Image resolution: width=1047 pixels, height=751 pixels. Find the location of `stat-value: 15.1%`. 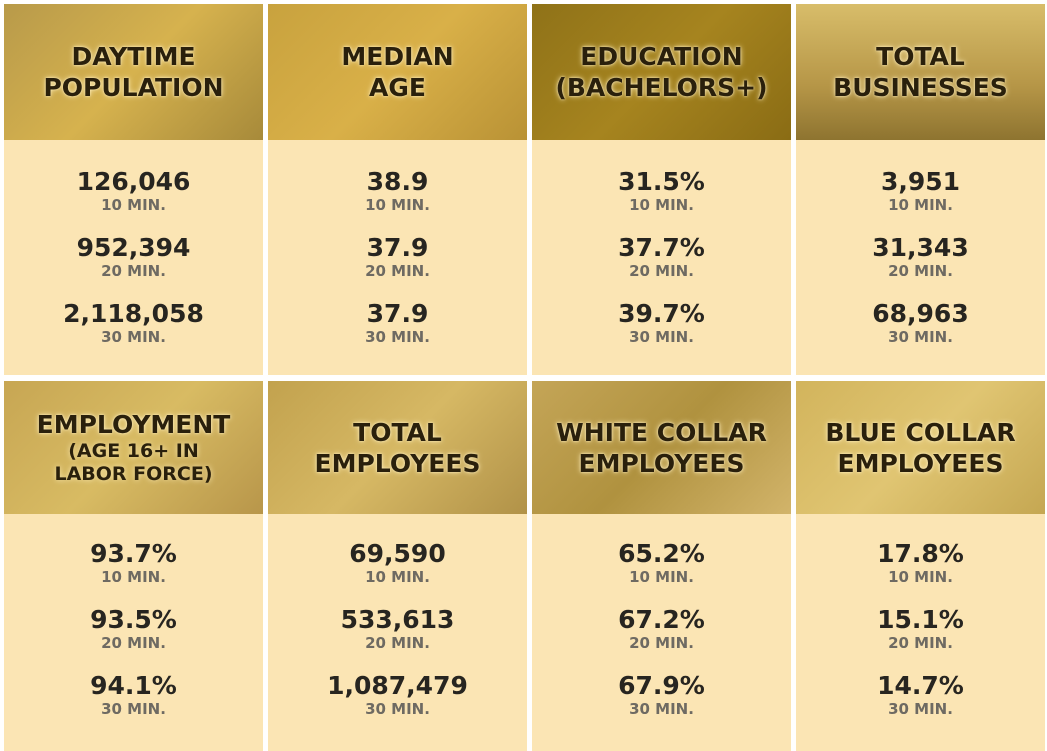

stat-value: 15.1% is located at coordinates (920, 619).